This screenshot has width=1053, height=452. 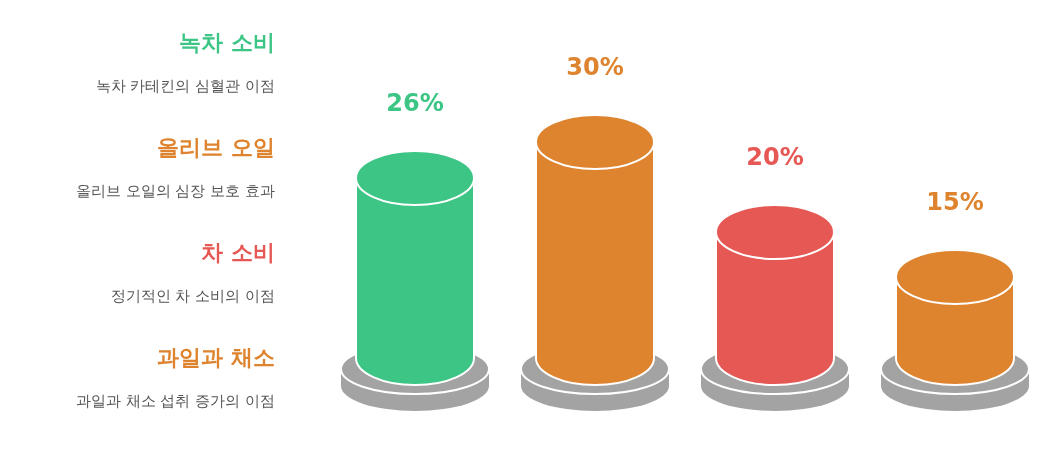 I want to click on text: 과일과 채소 섭취 증가의 이점, so click(x=175, y=401).